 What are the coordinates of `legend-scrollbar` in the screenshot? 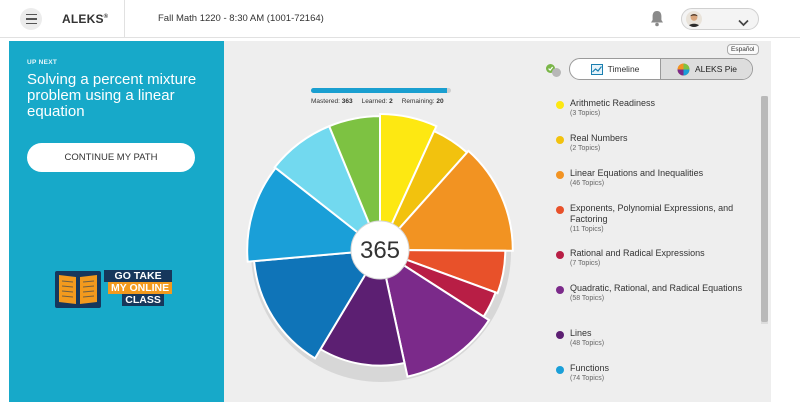 It's located at (764, 210).